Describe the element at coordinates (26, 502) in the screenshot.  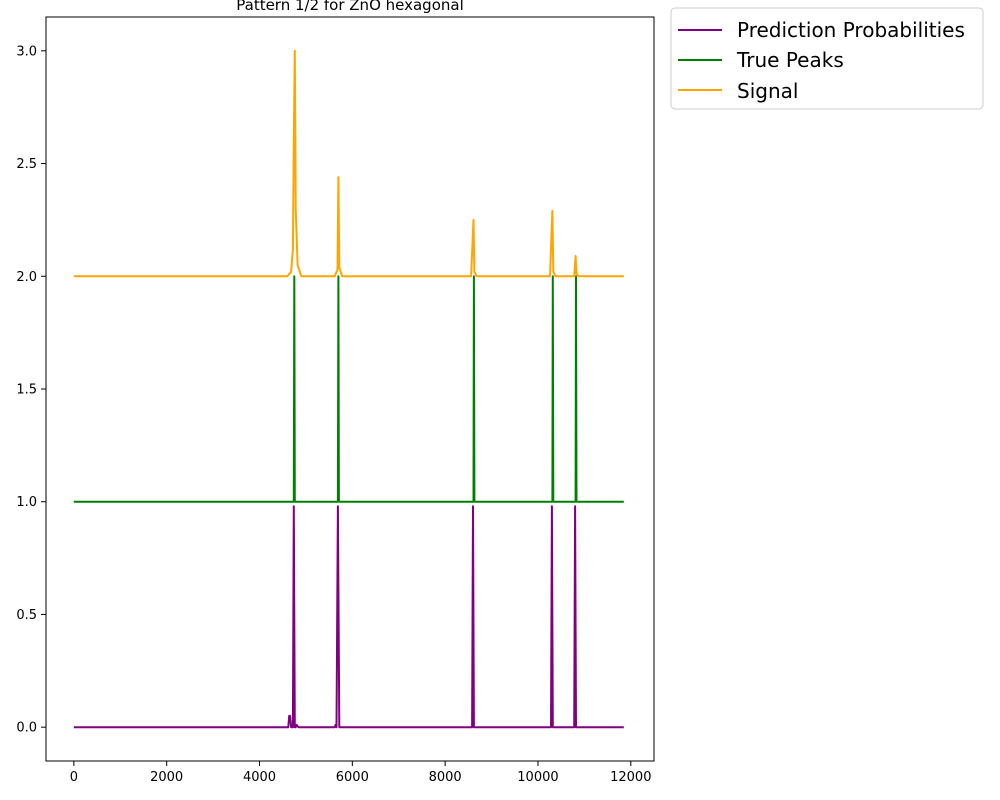
I see `y-tick-label: 1.0` at that location.